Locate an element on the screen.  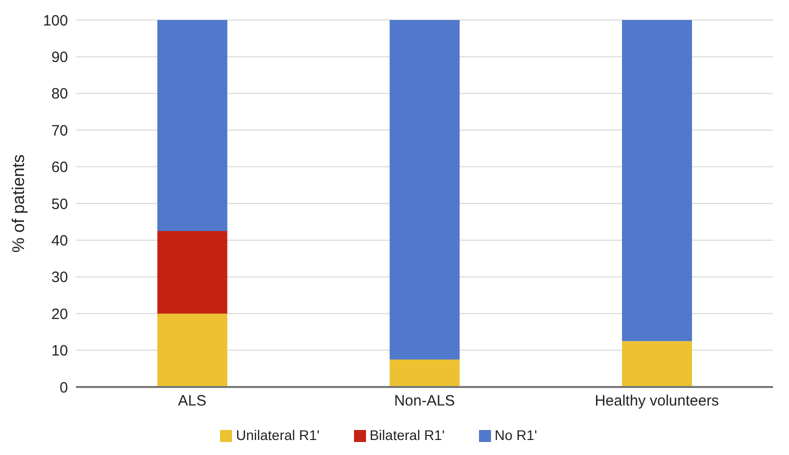
y-tick-label: 50 is located at coordinates (59, 204).